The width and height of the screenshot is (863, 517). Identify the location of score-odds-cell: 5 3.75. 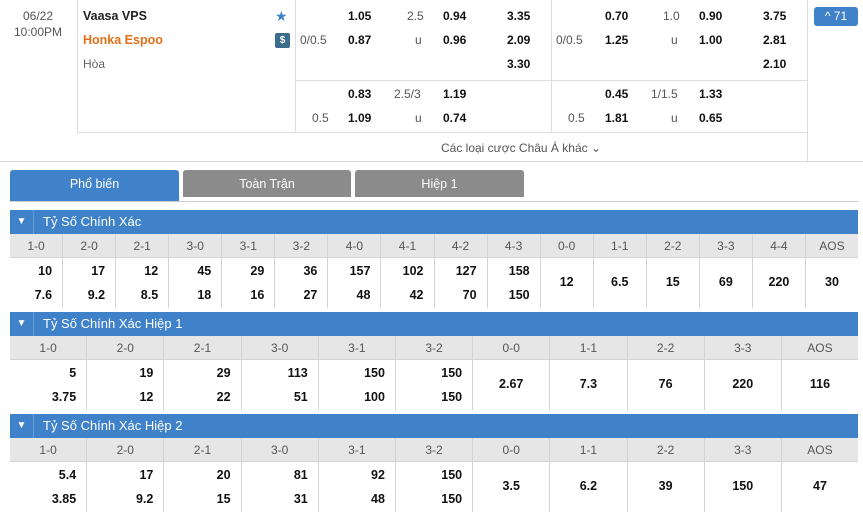
(48, 385).